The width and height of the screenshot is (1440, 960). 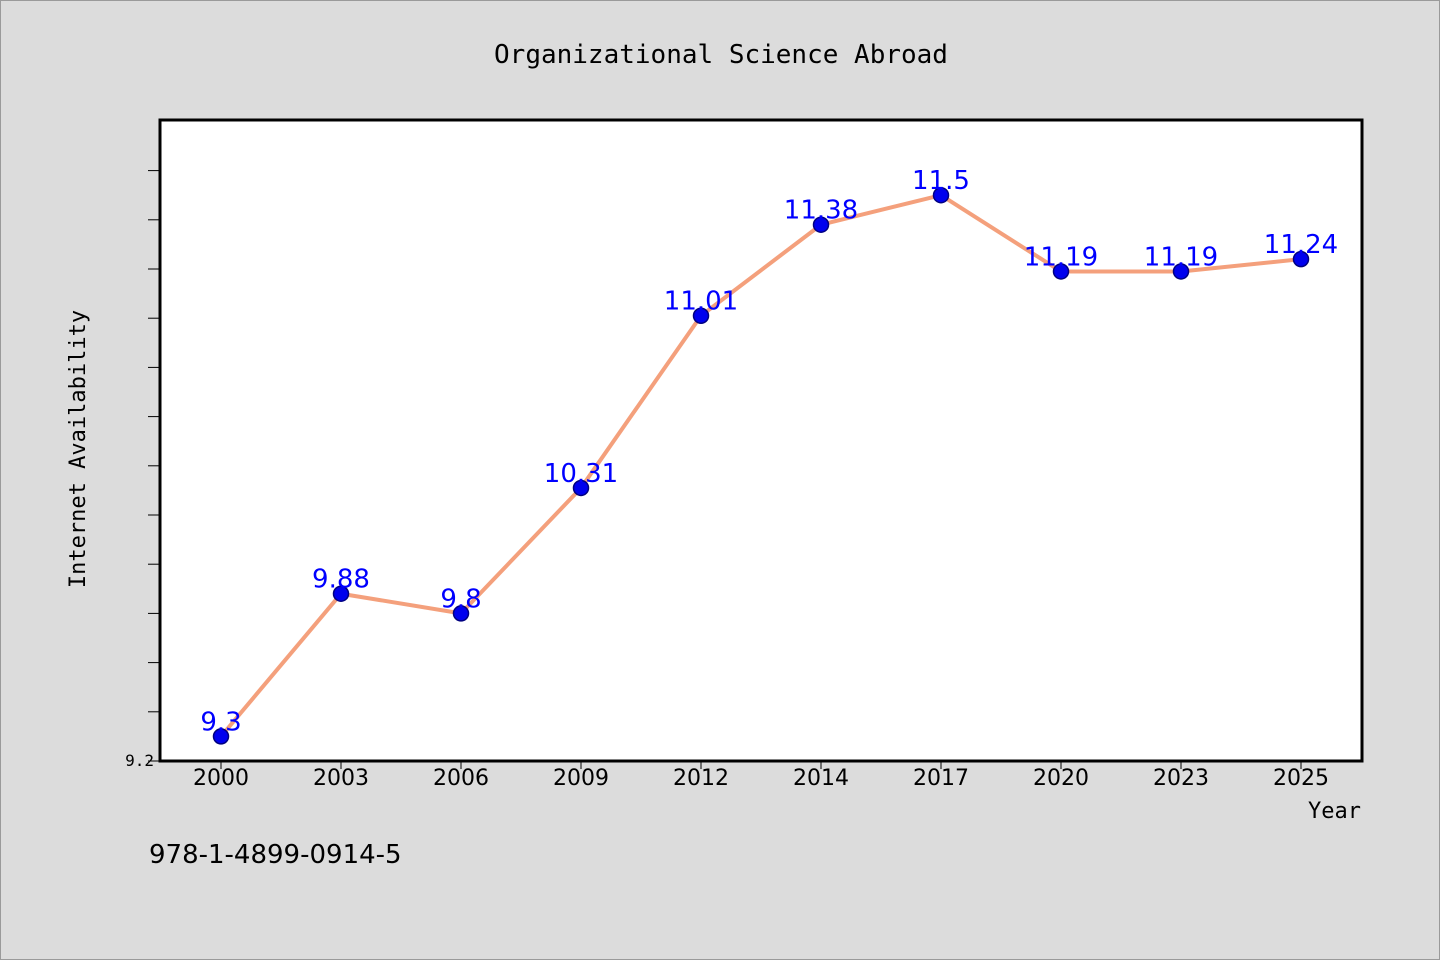 I want to click on x-tick-label: 2009, so click(x=581, y=778).